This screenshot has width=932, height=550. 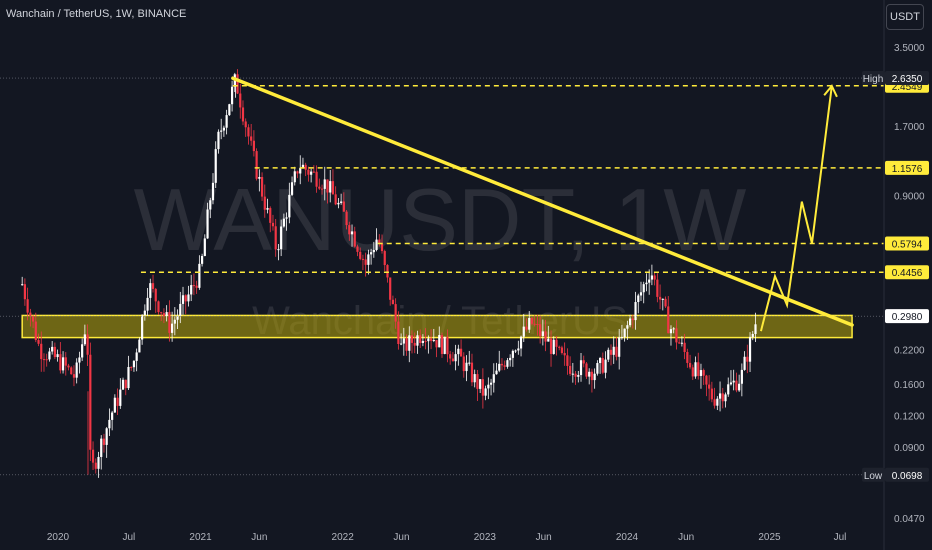 What do you see at coordinates (627, 537) in the screenshot?
I see `x-tick-label: 2024` at bounding box center [627, 537].